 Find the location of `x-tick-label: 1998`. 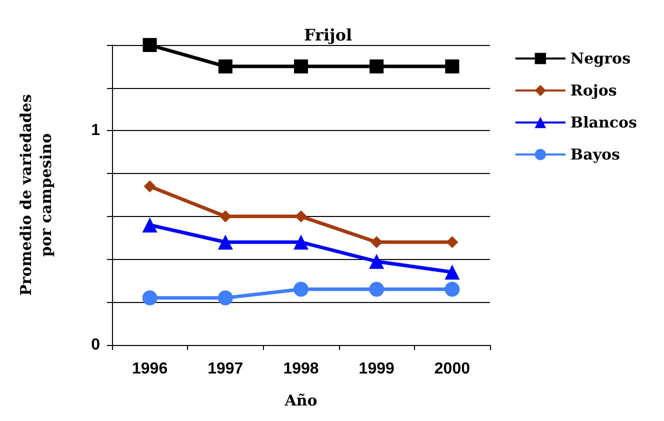

x-tick-label: 1998 is located at coordinates (301, 369).